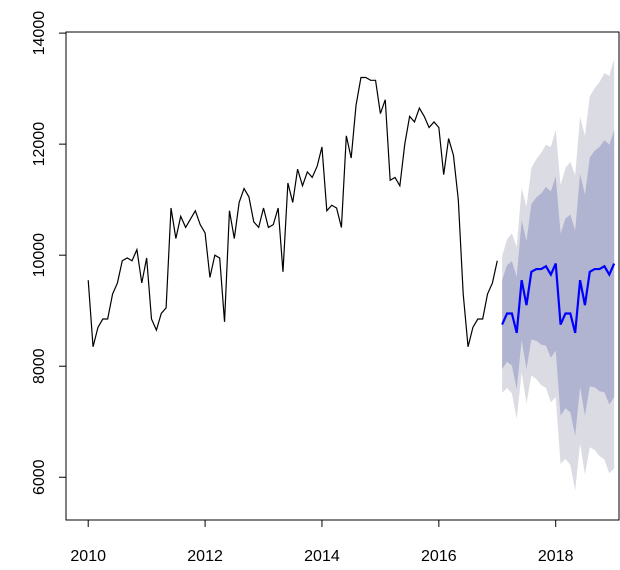  Describe the element at coordinates (439, 556) in the screenshot. I see `x-tick-label: 2016` at that location.